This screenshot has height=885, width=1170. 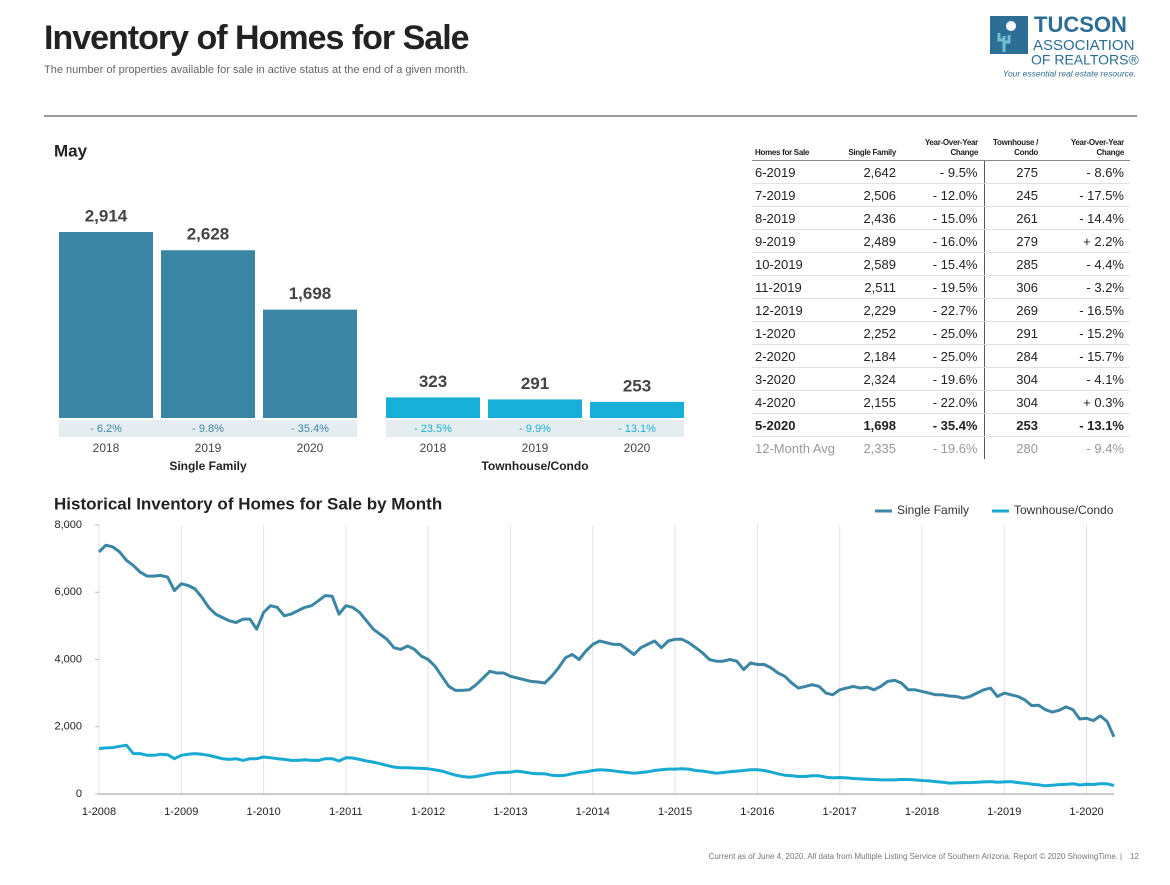 I want to click on table-cell: - 14.4%, so click(x=1087, y=218).